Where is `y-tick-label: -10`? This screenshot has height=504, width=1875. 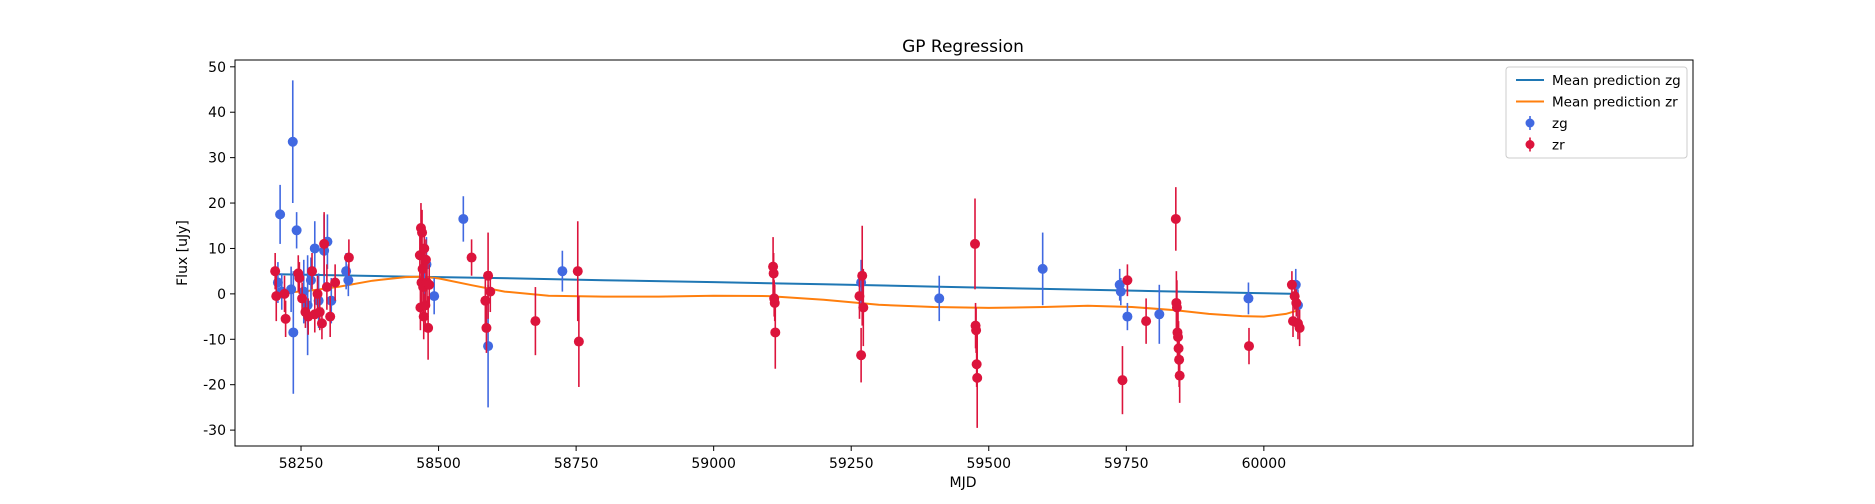 y-tick-label: -10 is located at coordinates (214, 340).